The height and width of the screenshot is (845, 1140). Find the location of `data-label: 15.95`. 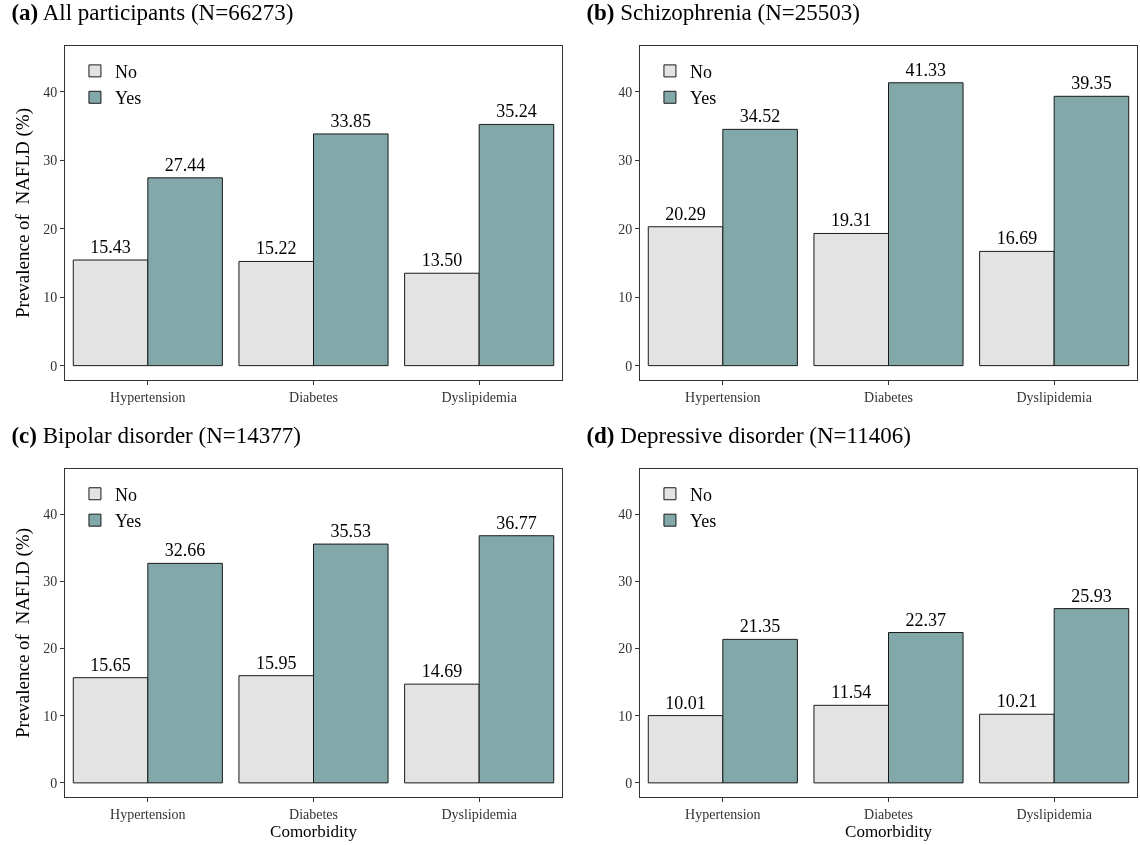

data-label: 15.95 is located at coordinates (276, 662).